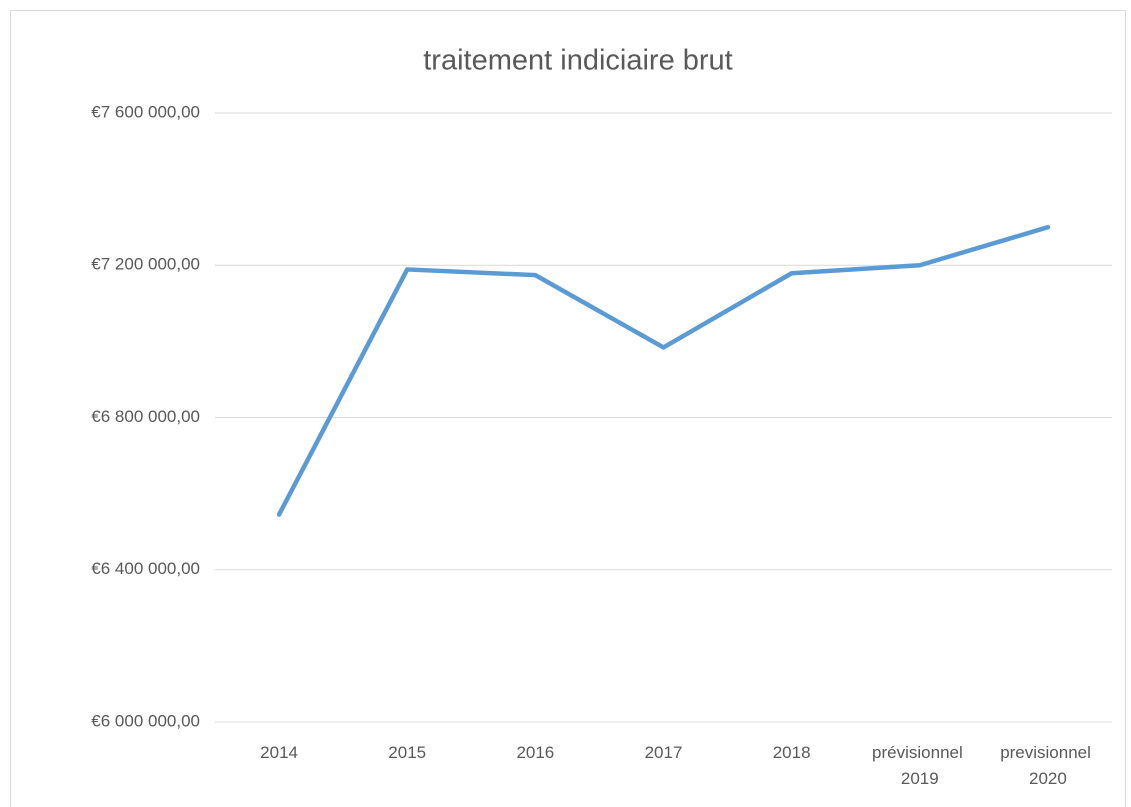  Describe the element at coordinates (279, 752) in the screenshot. I see `x-tick-label: 2014` at that location.